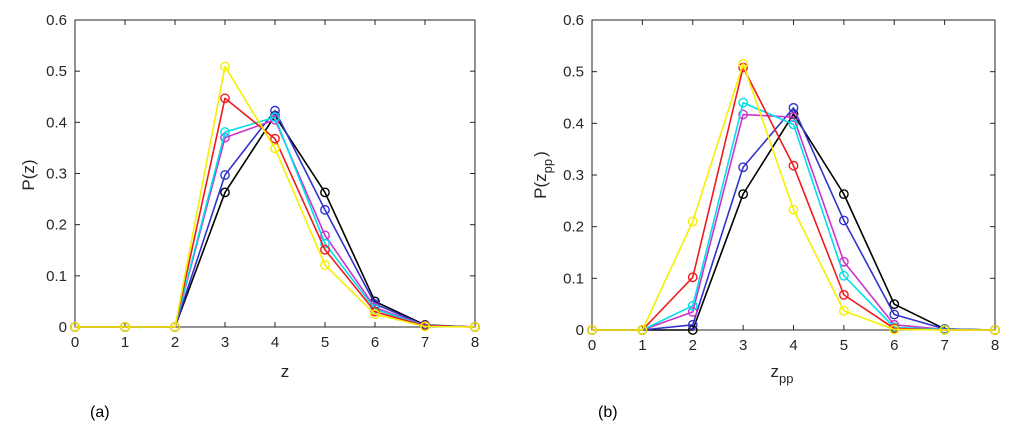 The image size is (1020, 441). I want to click on panel-b-ylabel-sub: pp, so click(547, 166).